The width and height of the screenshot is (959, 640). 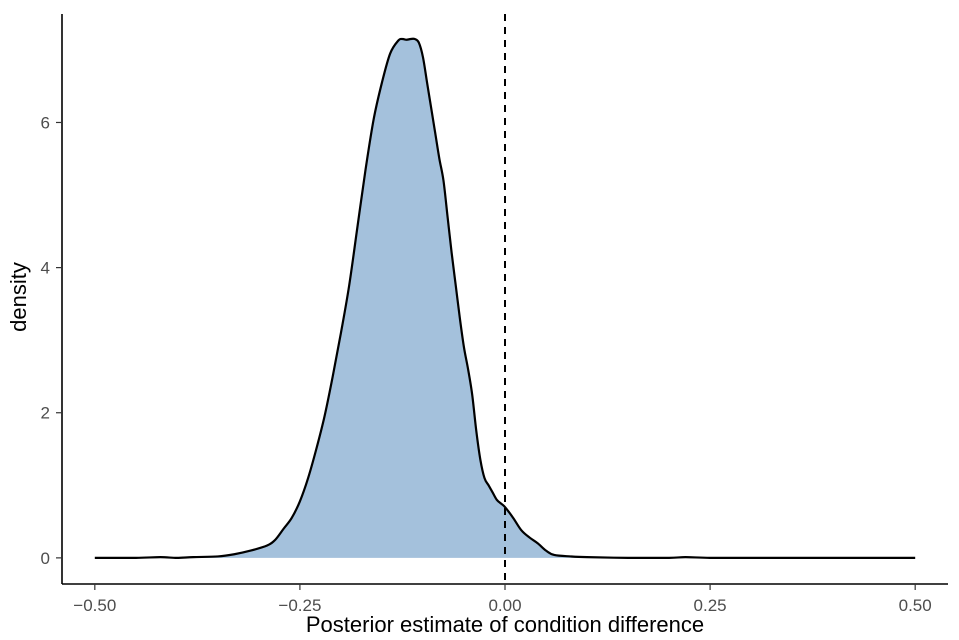 What do you see at coordinates (45, 268) in the screenshot?
I see `y-tick-label: 4` at bounding box center [45, 268].